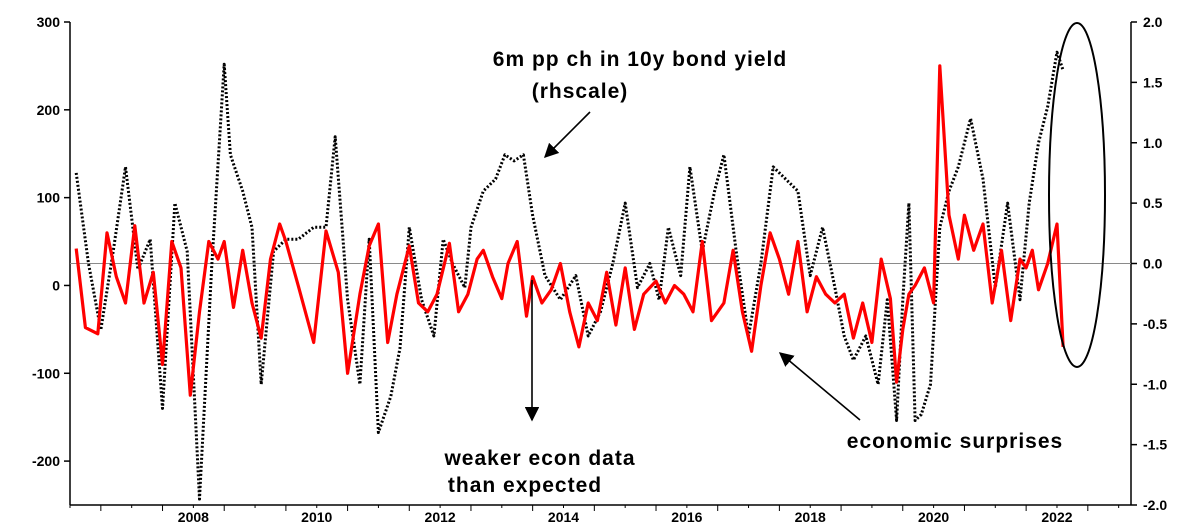 The height and width of the screenshot is (527, 1201). Describe the element at coordinates (1153, 143) in the screenshot. I see `right-tick-label: 1.0` at that location.